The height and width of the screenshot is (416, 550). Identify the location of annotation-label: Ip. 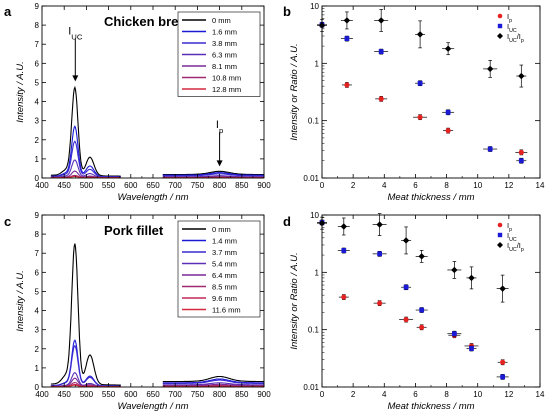
(219, 127).